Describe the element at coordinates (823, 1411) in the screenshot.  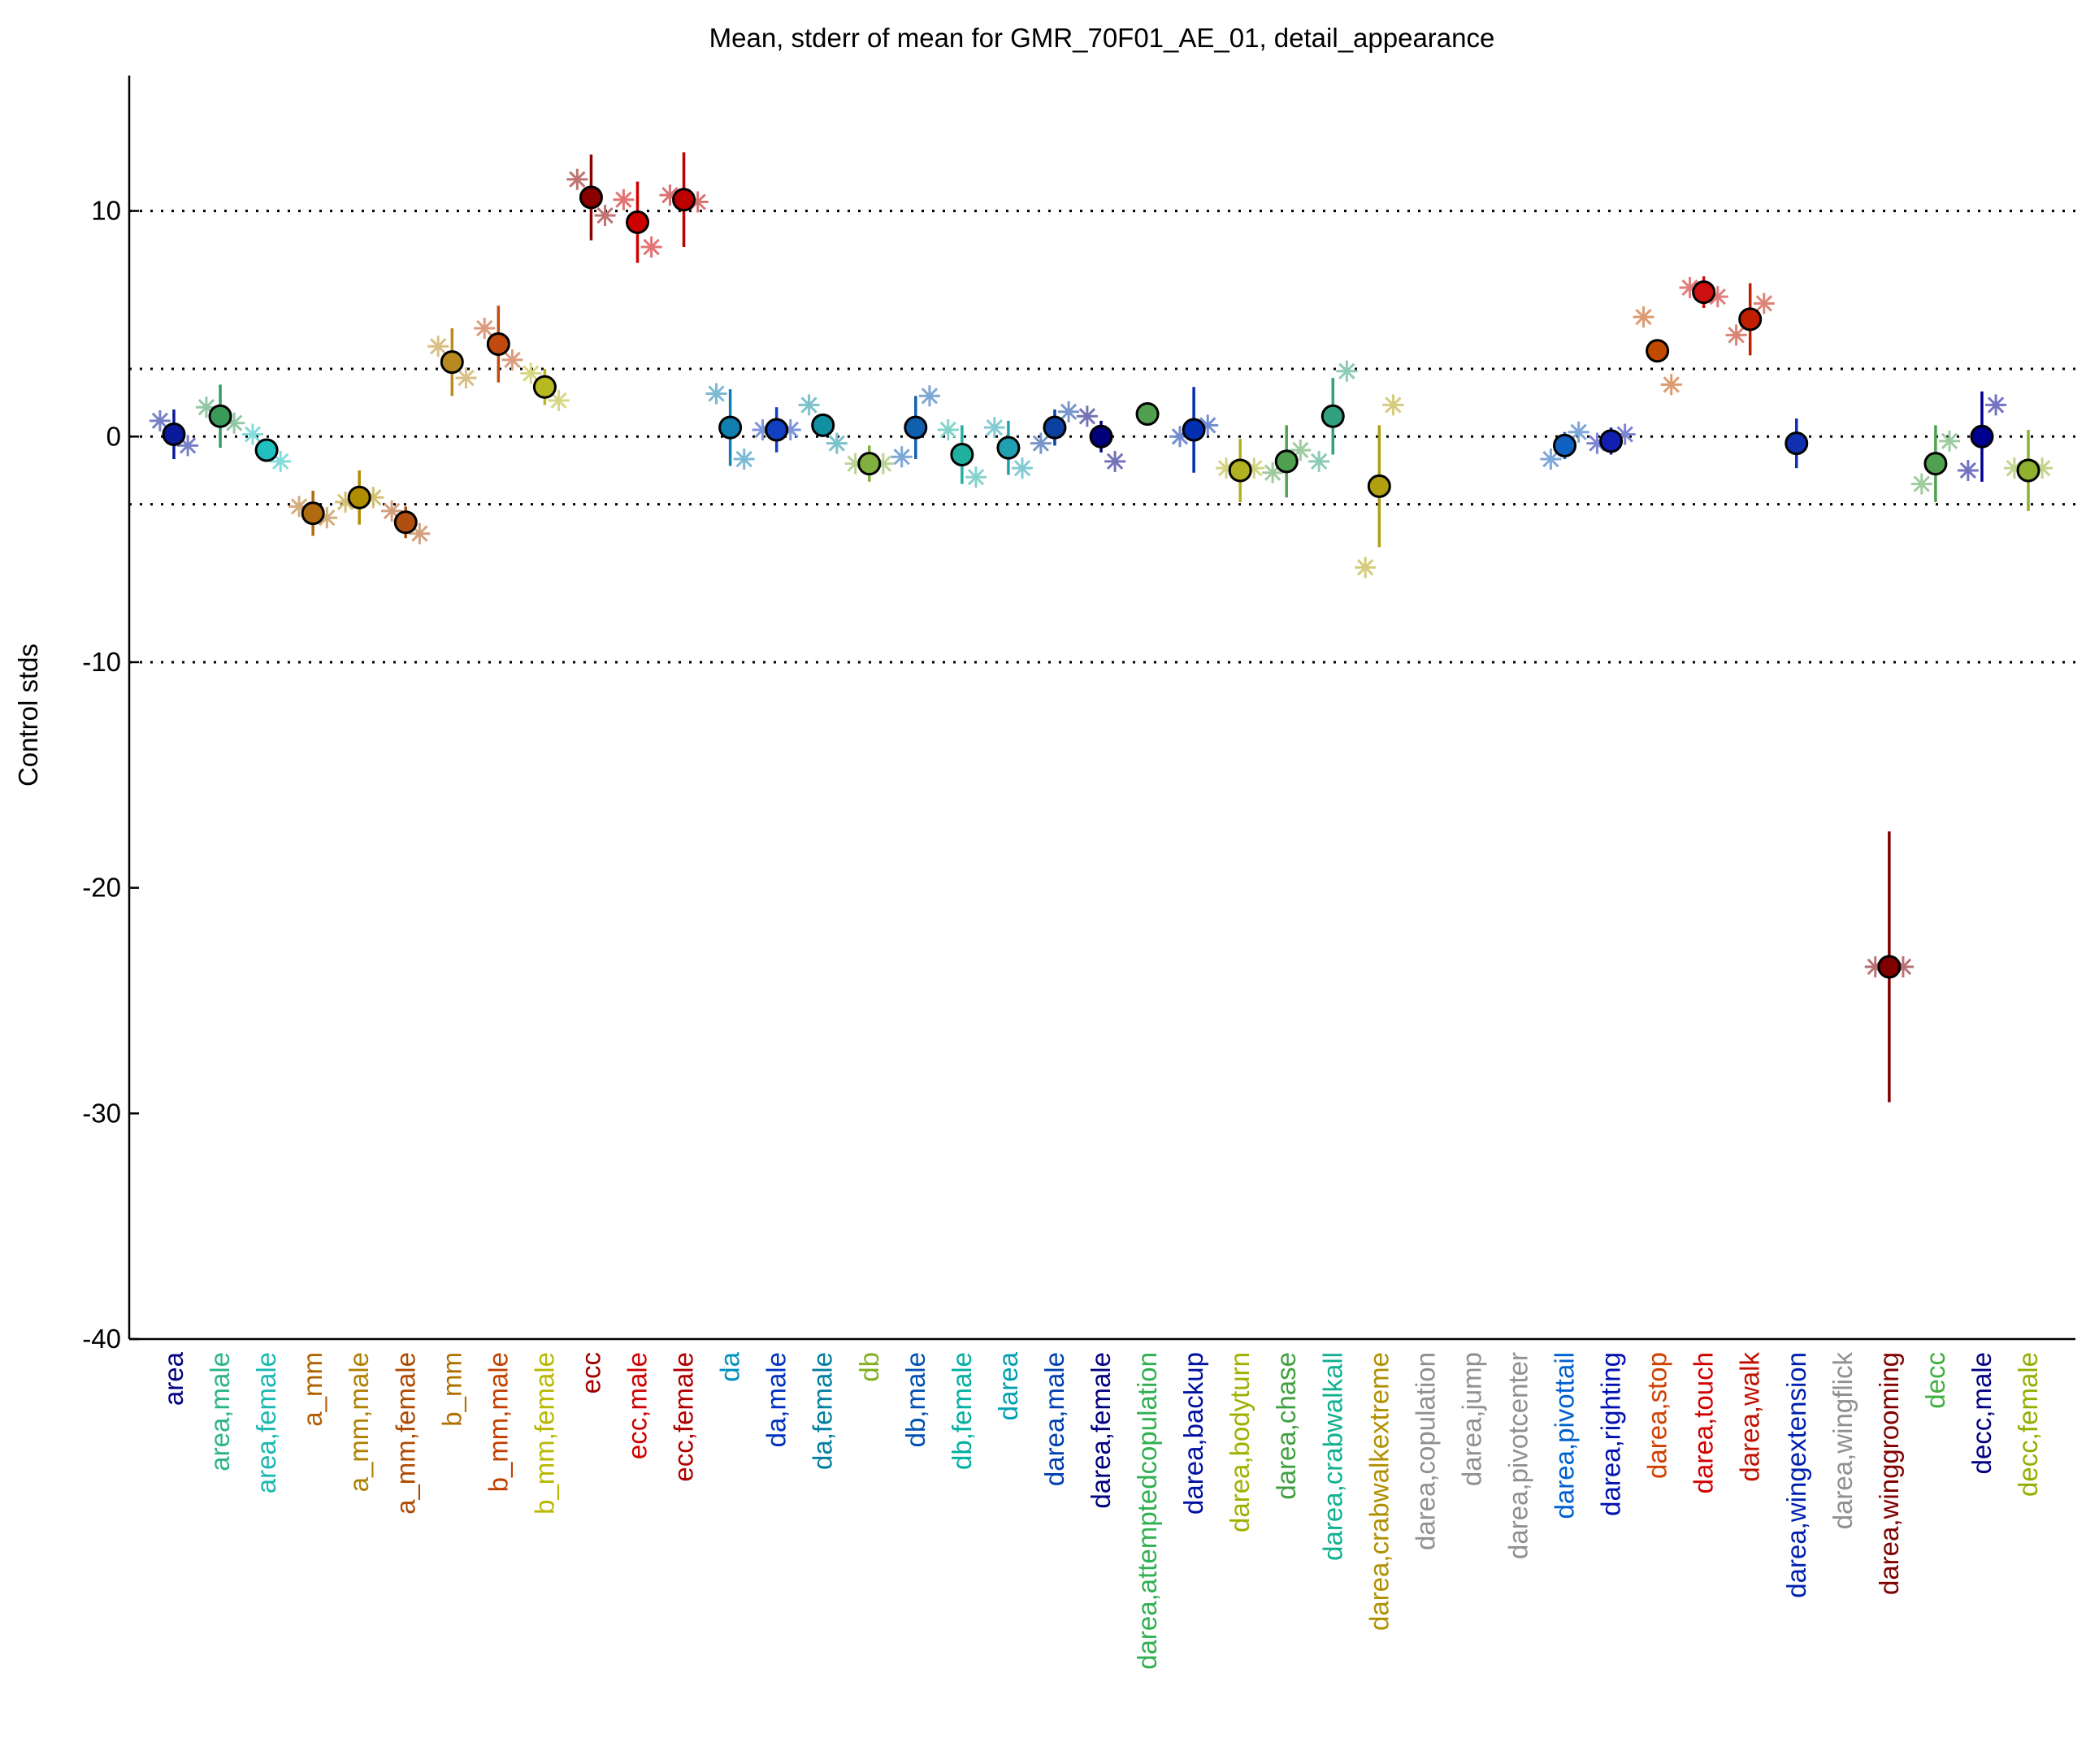
I see `x-tick-label: da,female` at that location.